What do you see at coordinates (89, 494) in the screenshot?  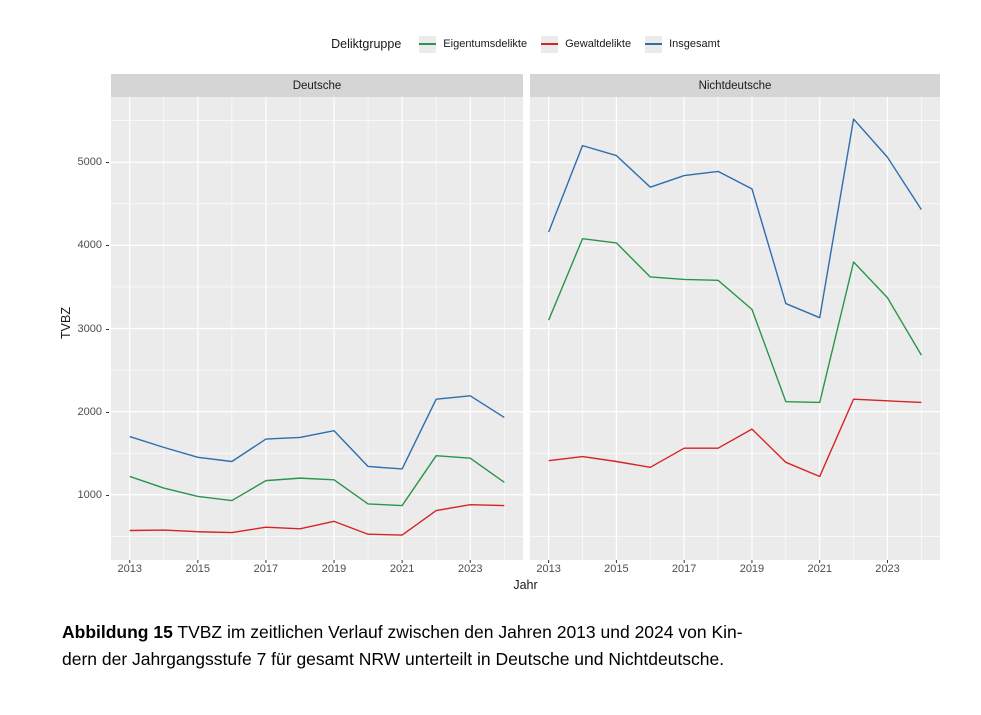 I see `y-tick-label: 1000` at bounding box center [89, 494].